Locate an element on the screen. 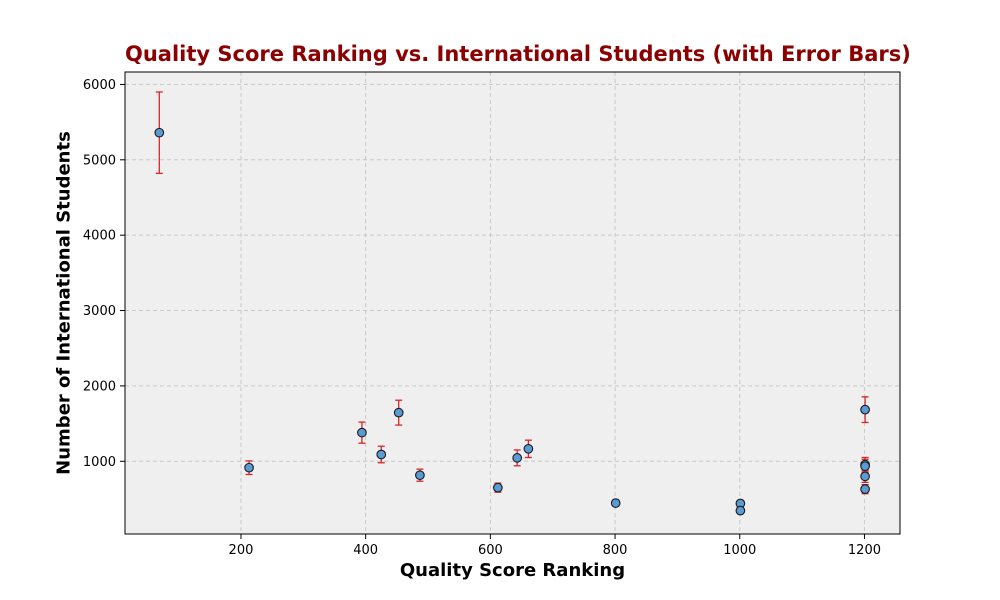 The width and height of the screenshot is (1000, 600). y-tick-label: 1000 is located at coordinates (99, 462).